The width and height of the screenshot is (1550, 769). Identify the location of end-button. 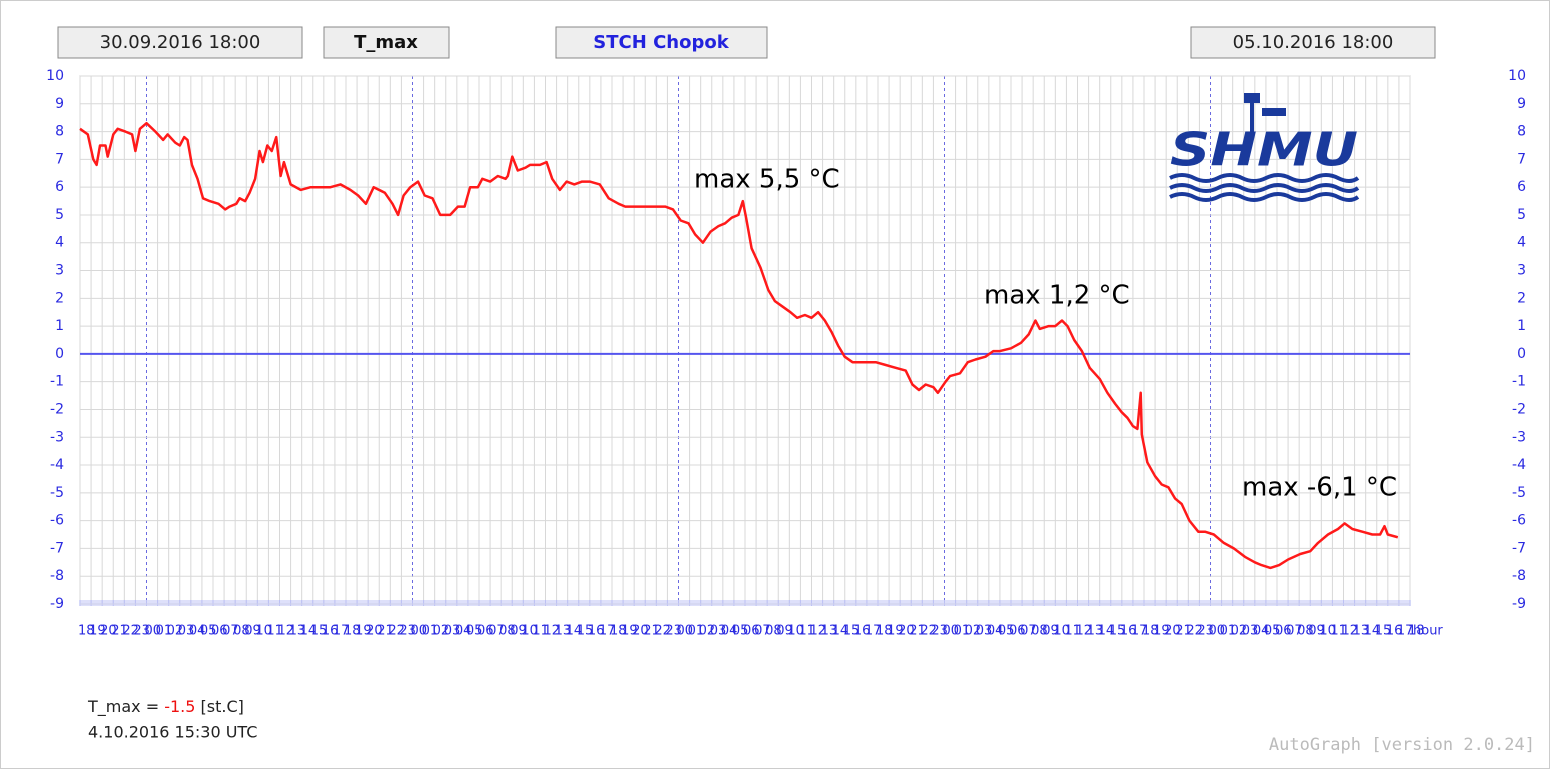
(1313, 42).